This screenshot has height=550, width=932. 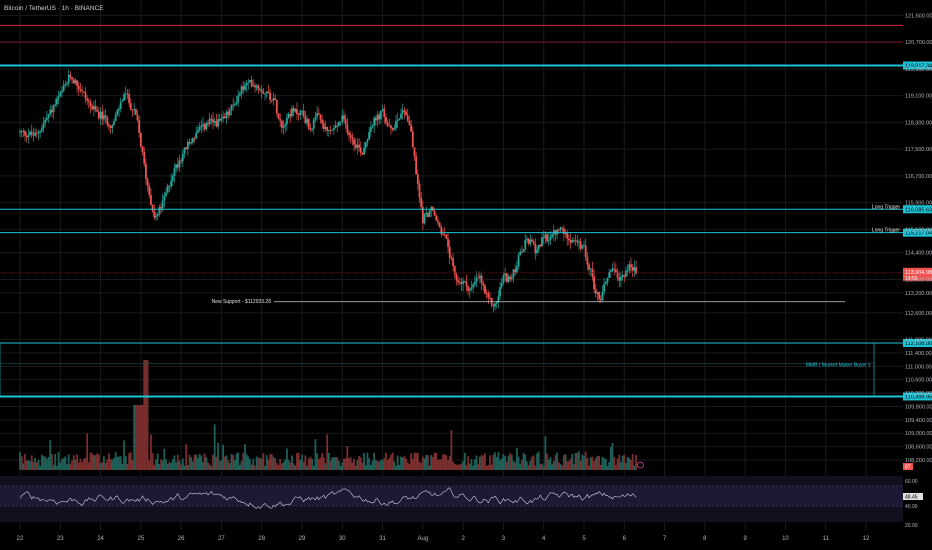 I want to click on x-tick-label: 29, so click(x=302, y=539).